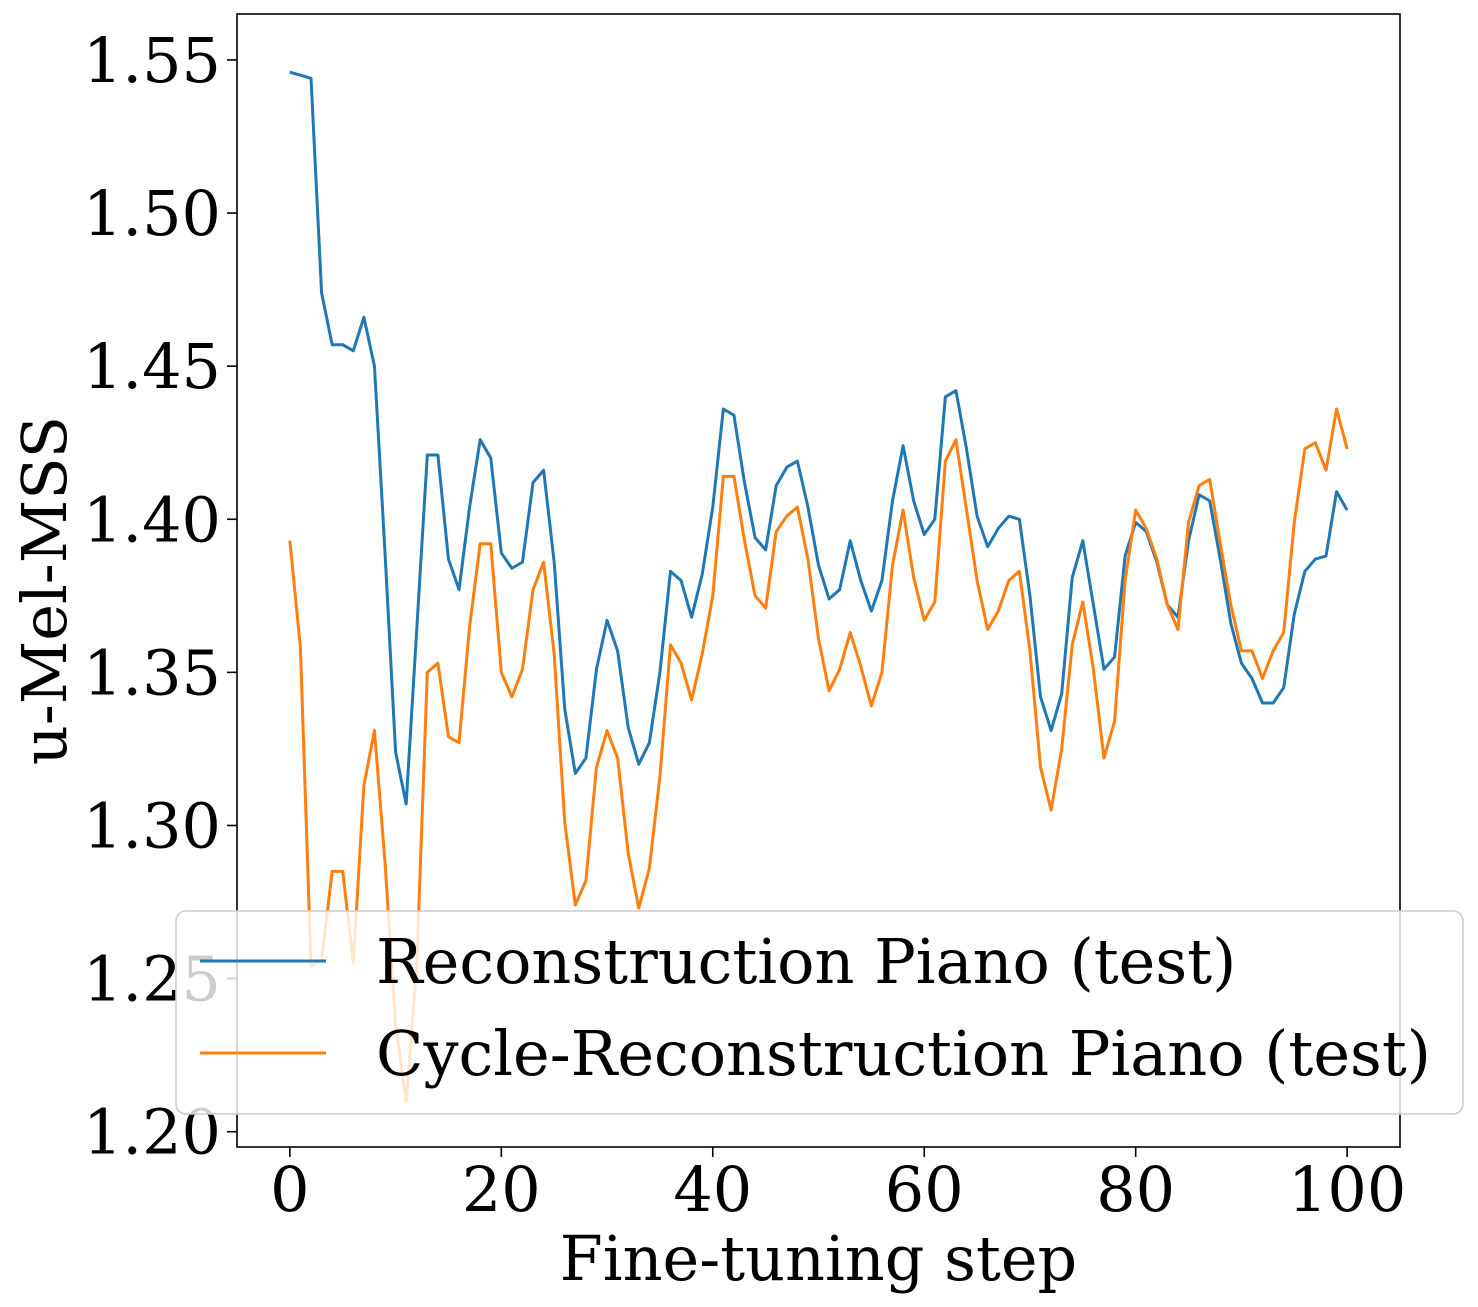 The image size is (1478, 1307). I want to click on y-tick-label: 1.50, so click(152, 213).